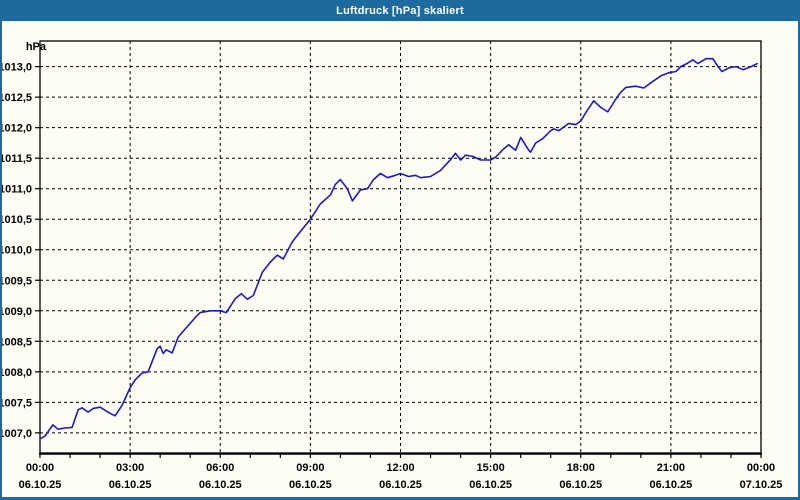  What do you see at coordinates (671, 468) in the screenshot?
I see `x-tick-time-label: 21:00` at bounding box center [671, 468].